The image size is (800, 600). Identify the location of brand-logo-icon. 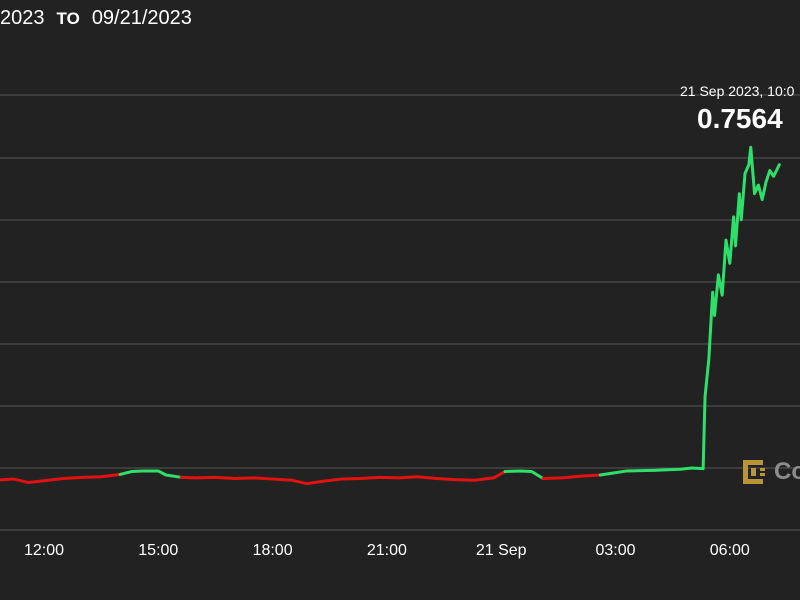
(754, 472).